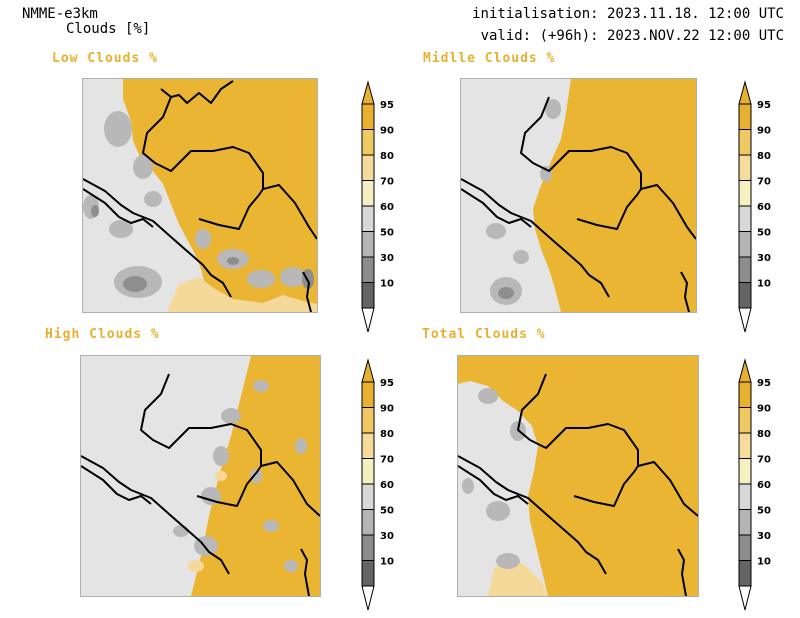 The width and height of the screenshot is (800, 618). I want to click on colorbar-middle-clouds: 95 90 80 70 60 50 30 10, so click(767, 206).